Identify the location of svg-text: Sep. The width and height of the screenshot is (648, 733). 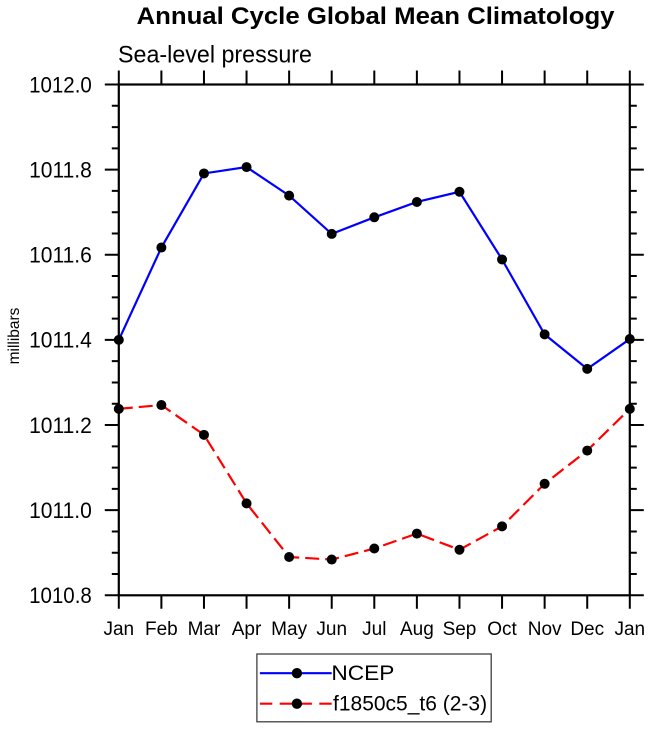
(460, 629).